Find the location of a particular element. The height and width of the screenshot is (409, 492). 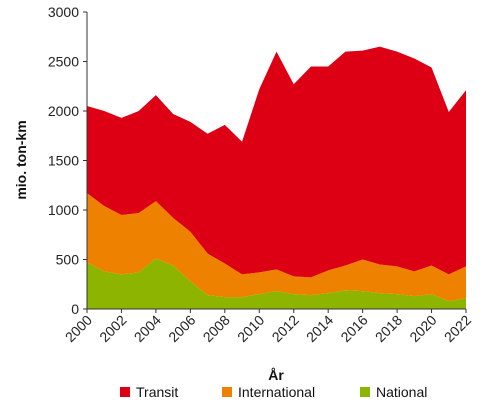

y-tick-labels: 0 500 1000 1500 2000 2500 3000 is located at coordinates (67, 160).